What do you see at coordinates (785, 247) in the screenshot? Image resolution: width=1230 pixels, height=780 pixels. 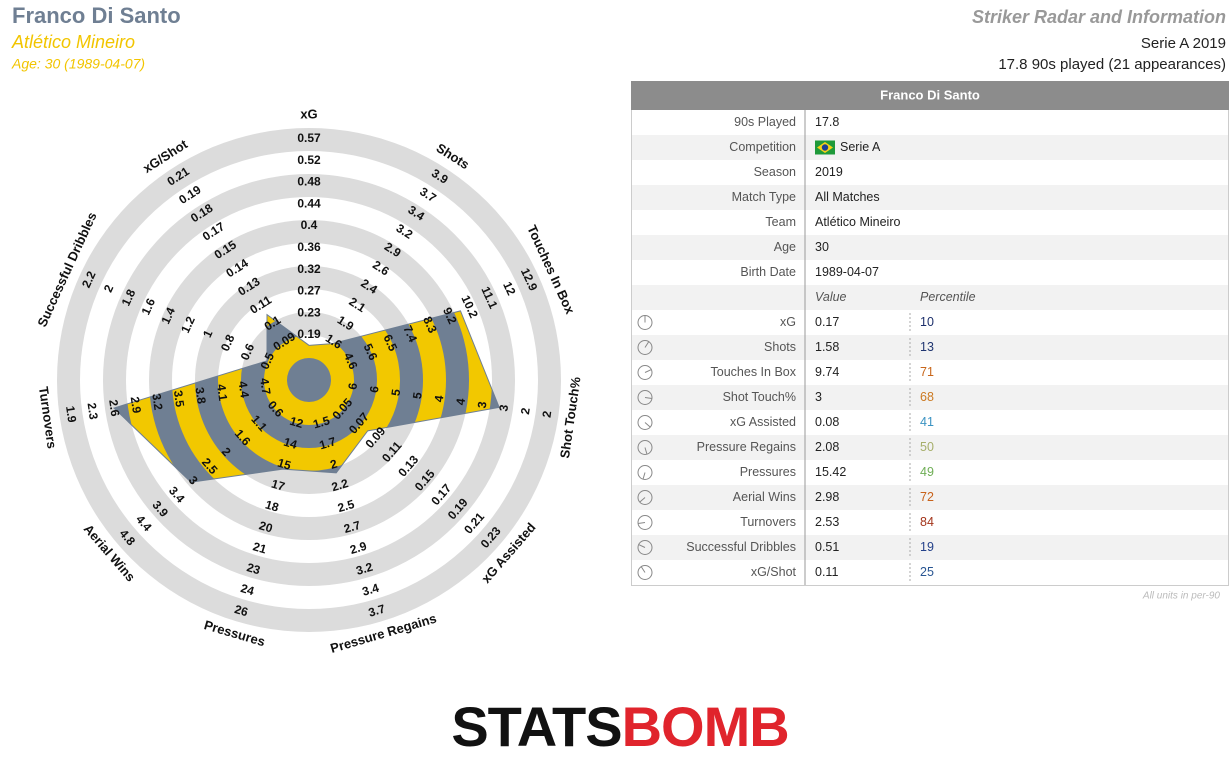 I see `info-label: Age` at bounding box center [785, 247].